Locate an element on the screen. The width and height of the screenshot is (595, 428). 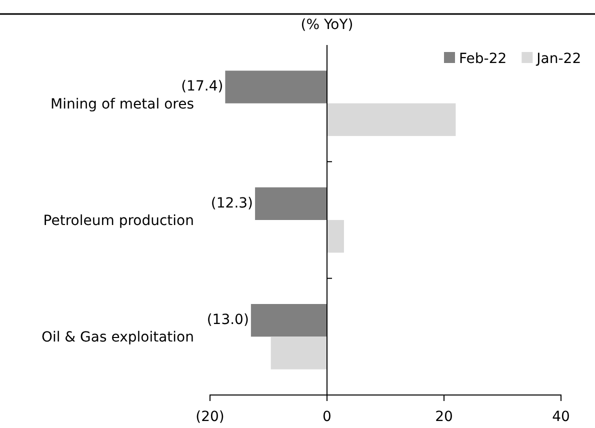
x-tick-label: 40 is located at coordinates (561, 416).